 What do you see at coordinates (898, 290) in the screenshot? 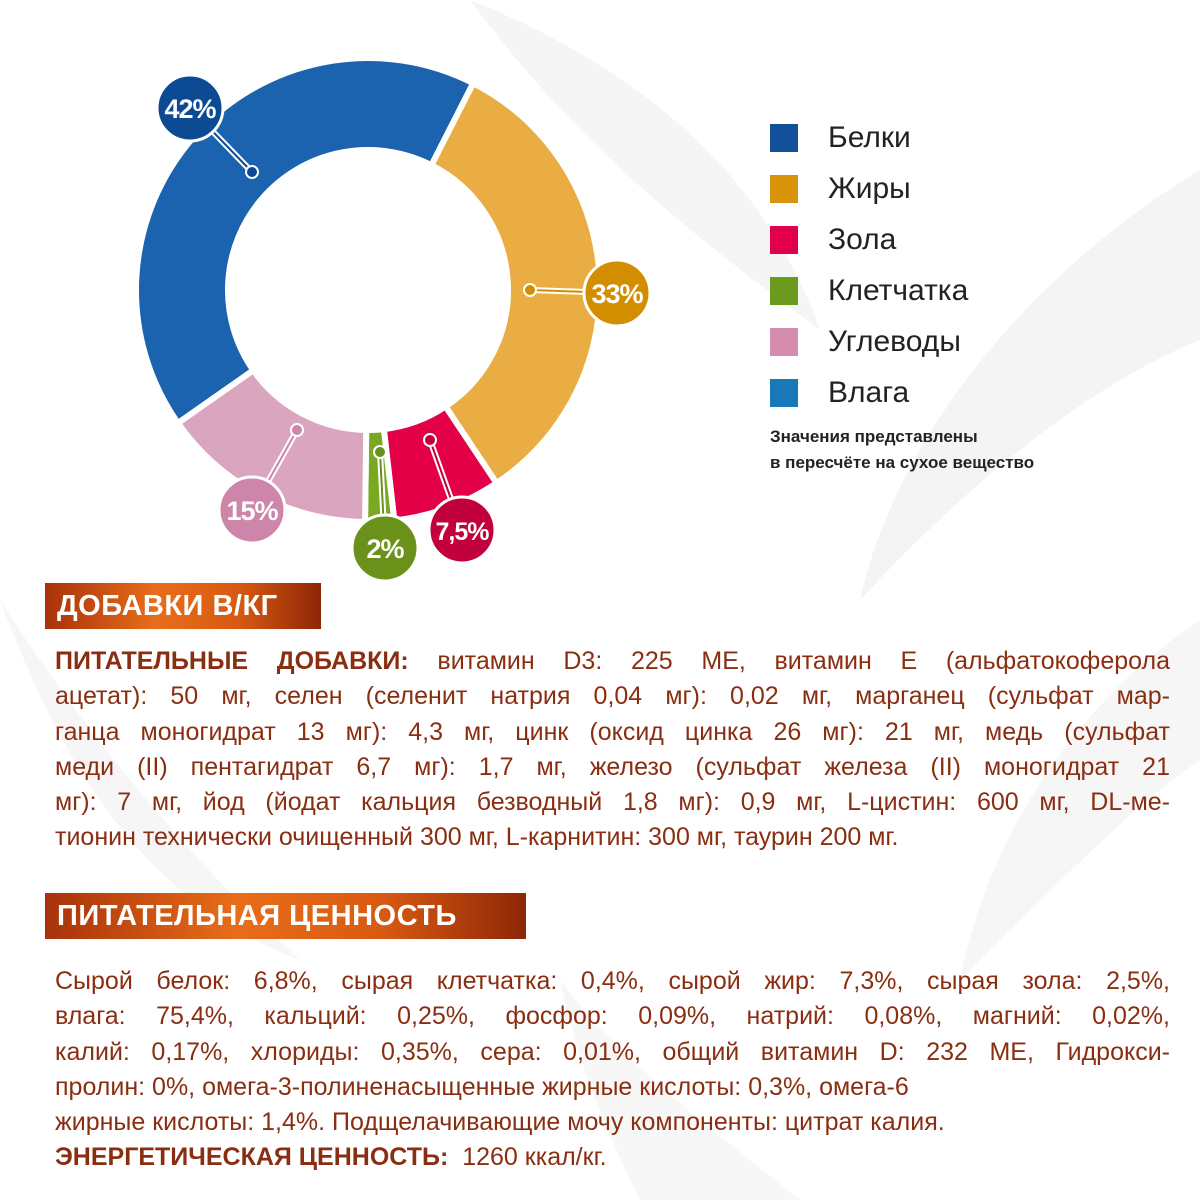
I see `legend-label: Клетчатка` at bounding box center [898, 290].